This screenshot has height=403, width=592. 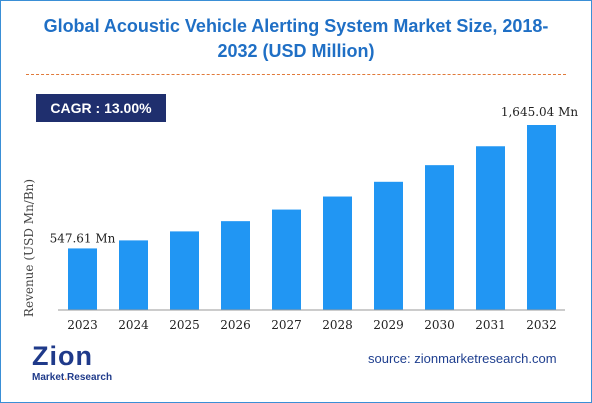 What do you see at coordinates (312, 325) in the screenshot?
I see `x-tick-labels: 2023 2024 2025 2026 2027 2028 2029 2030 2031 2032` at bounding box center [312, 325].